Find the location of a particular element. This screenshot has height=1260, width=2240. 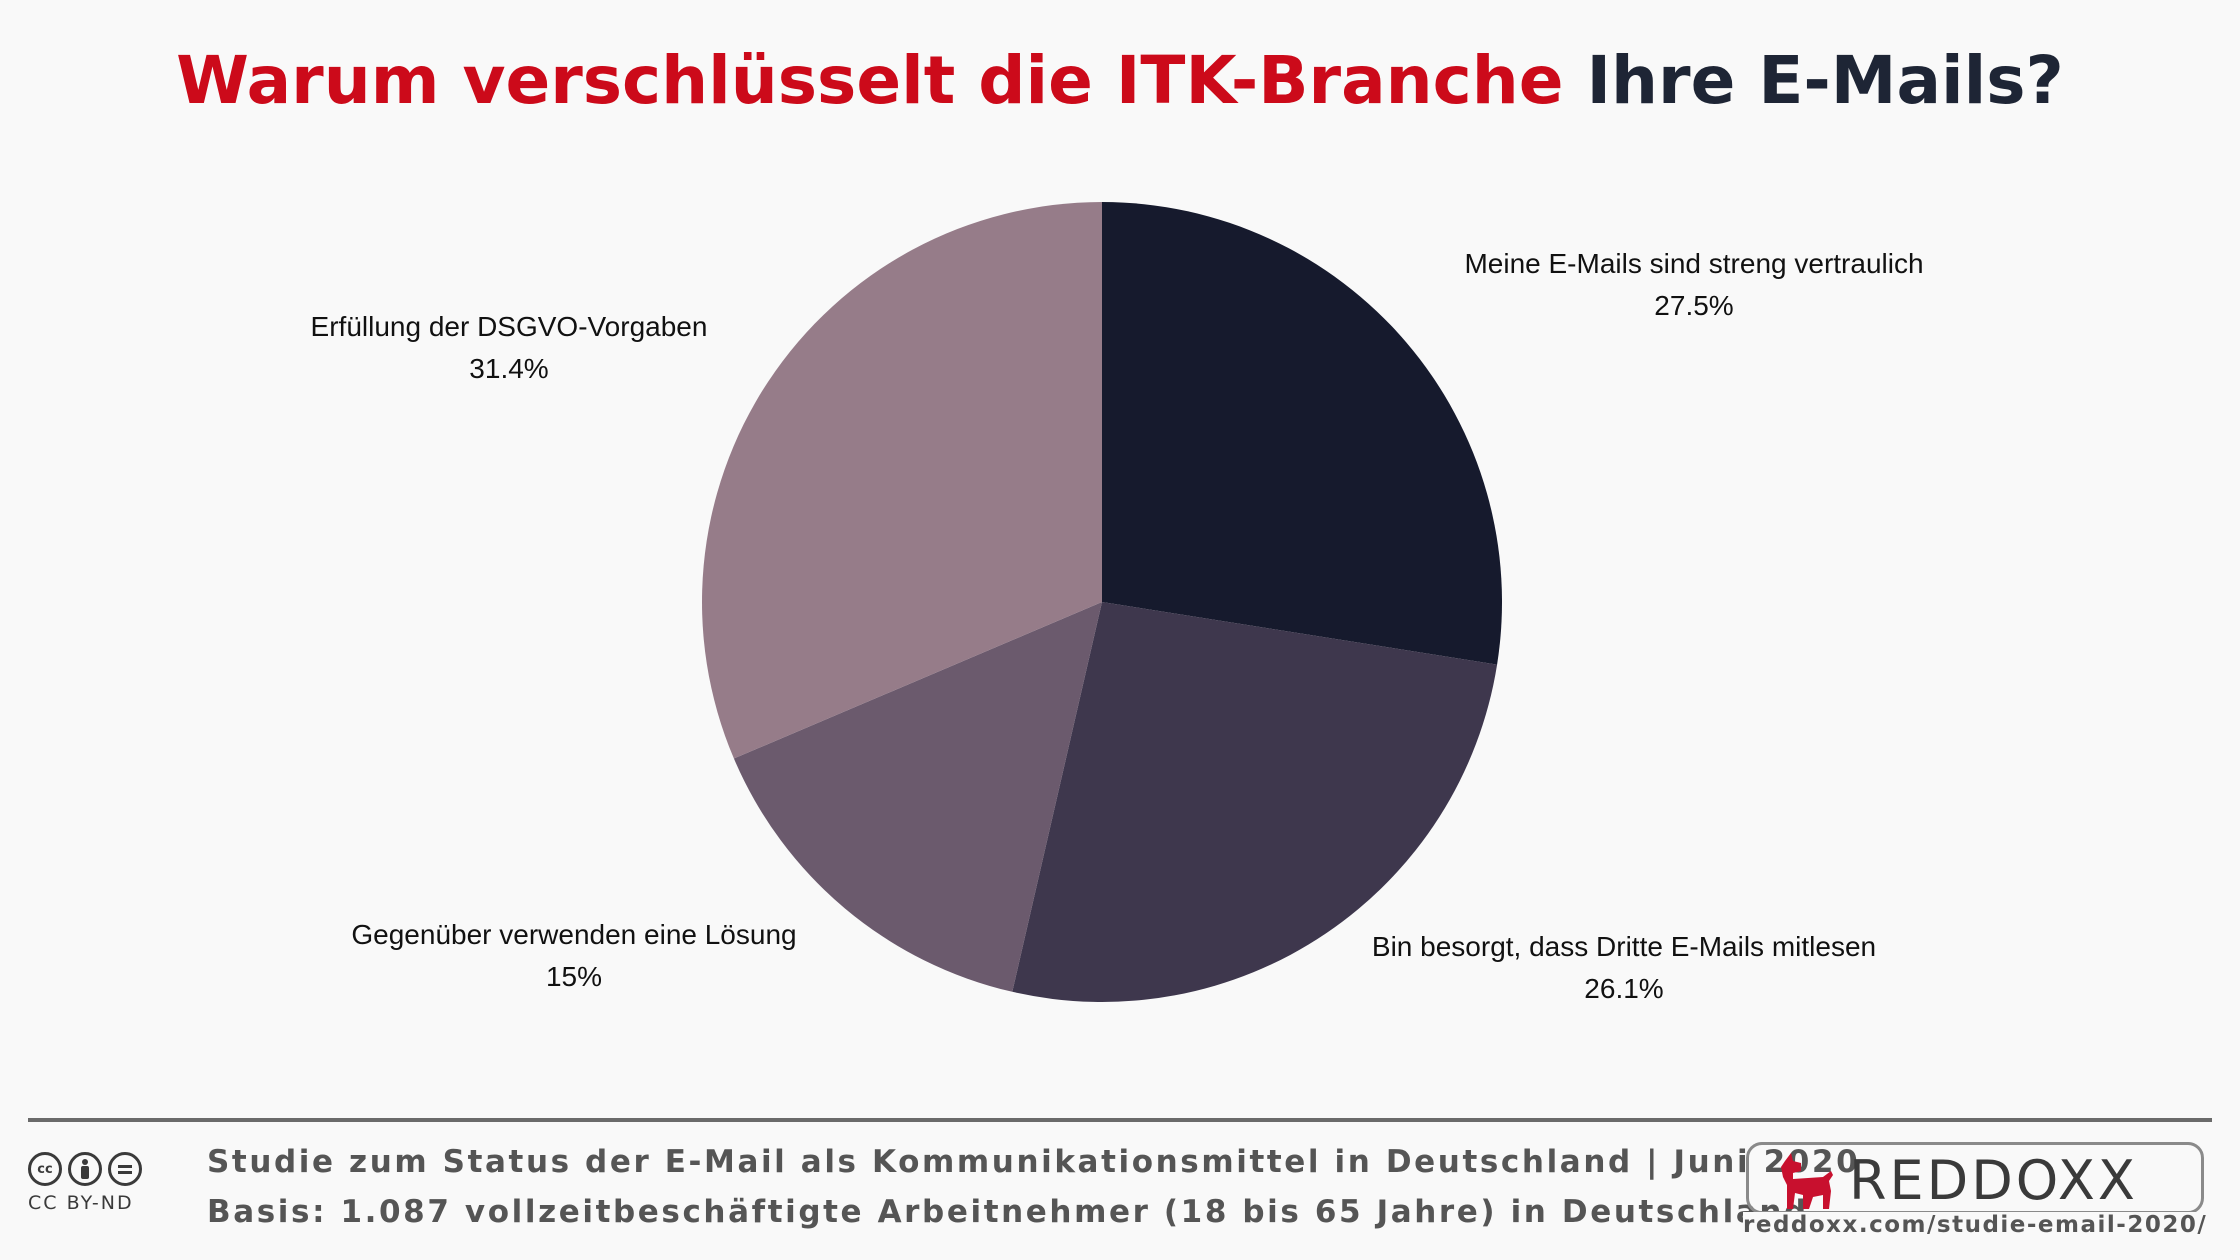

chart-title-accent: Warum verschlüsselt die ITK-Branche is located at coordinates (870, 80).